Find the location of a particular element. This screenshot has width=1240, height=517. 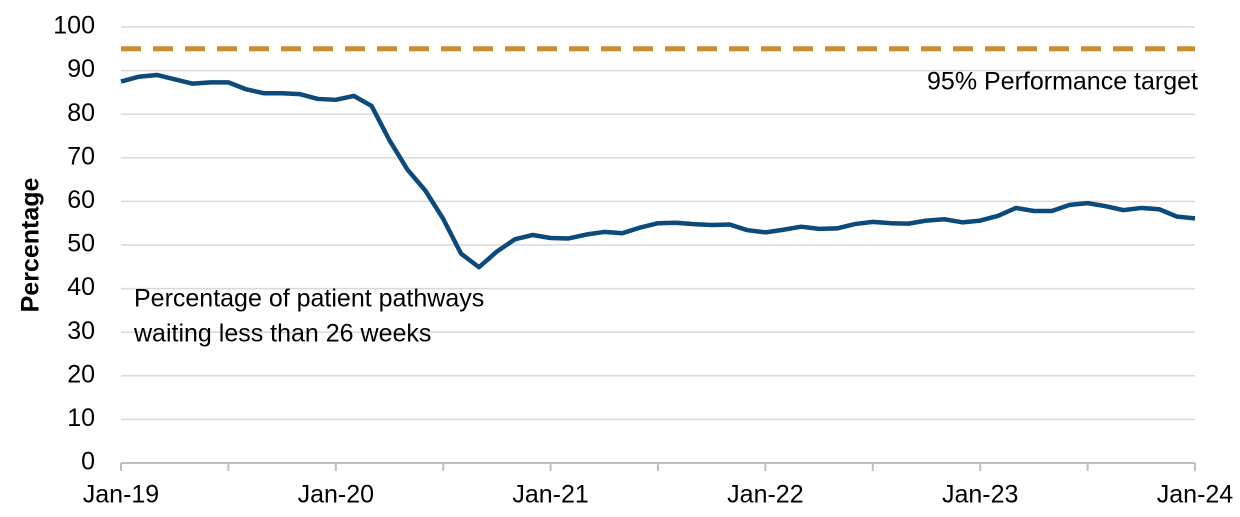

y-tick-label: 70 is located at coordinates (81, 156).